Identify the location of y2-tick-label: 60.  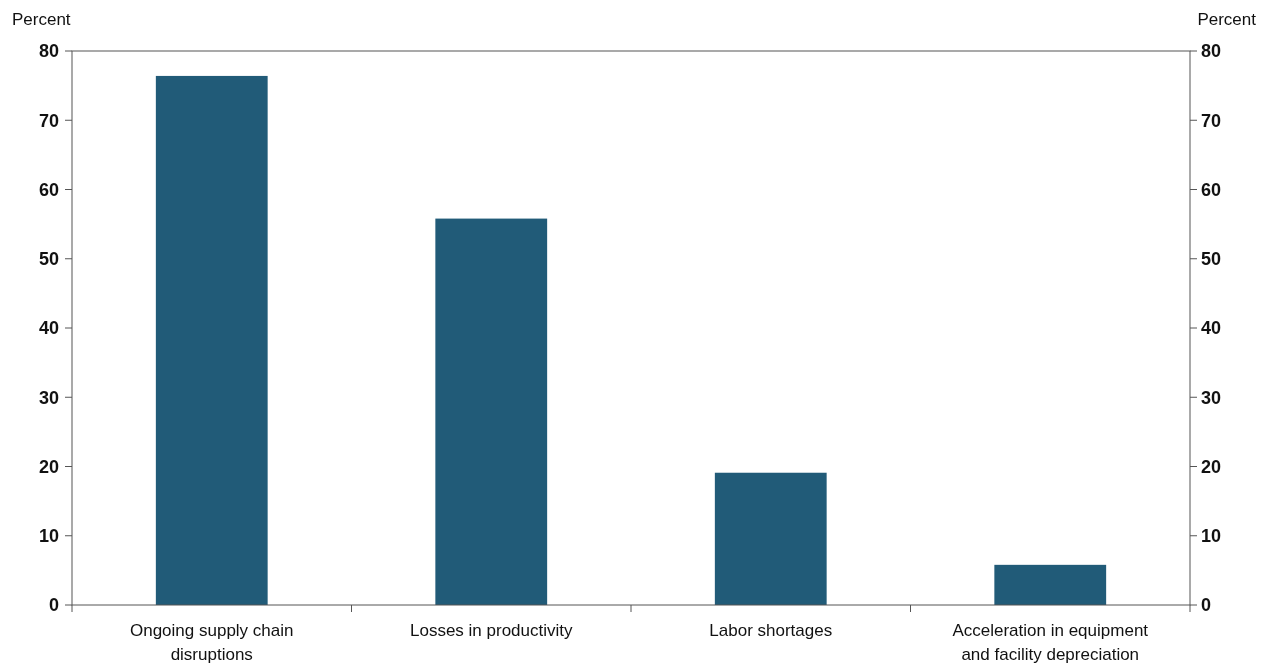
(1211, 189).